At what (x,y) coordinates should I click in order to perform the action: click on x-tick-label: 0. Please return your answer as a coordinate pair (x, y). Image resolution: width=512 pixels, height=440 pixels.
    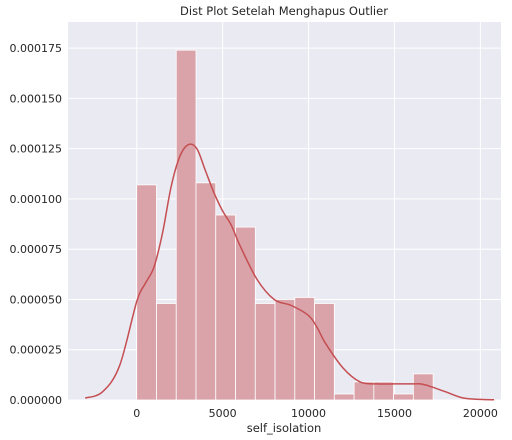
    Looking at the image, I should click on (136, 413).